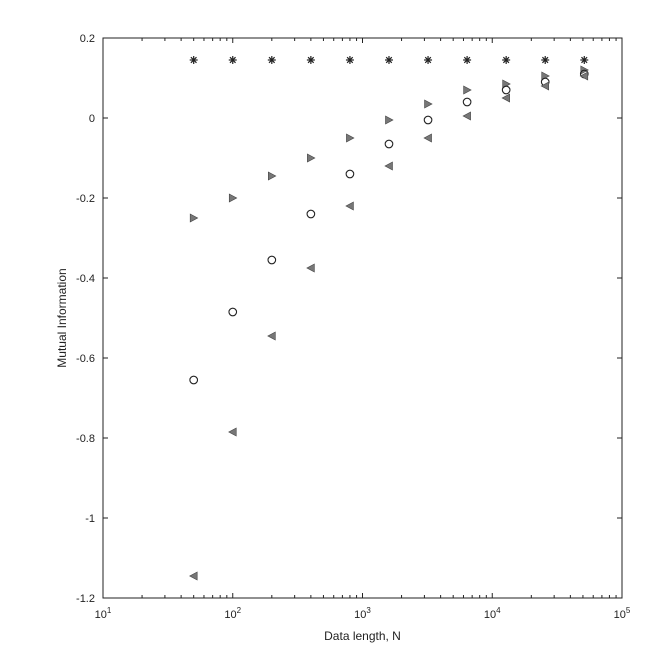 The image size is (664, 661). What do you see at coordinates (492, 613) in the screenshot?
I see `x-tick-label: 10⁴` at bounding box center [492, 613].